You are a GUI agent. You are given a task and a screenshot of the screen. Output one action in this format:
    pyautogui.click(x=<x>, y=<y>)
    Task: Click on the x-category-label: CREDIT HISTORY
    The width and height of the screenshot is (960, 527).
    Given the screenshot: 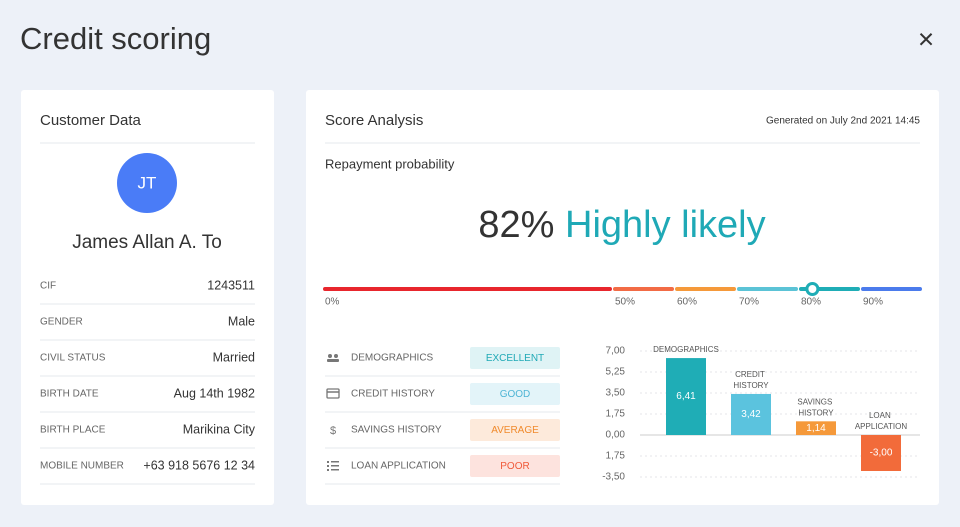 What is the action you would take?
    pyautogui.click(x=751, y=380)
    